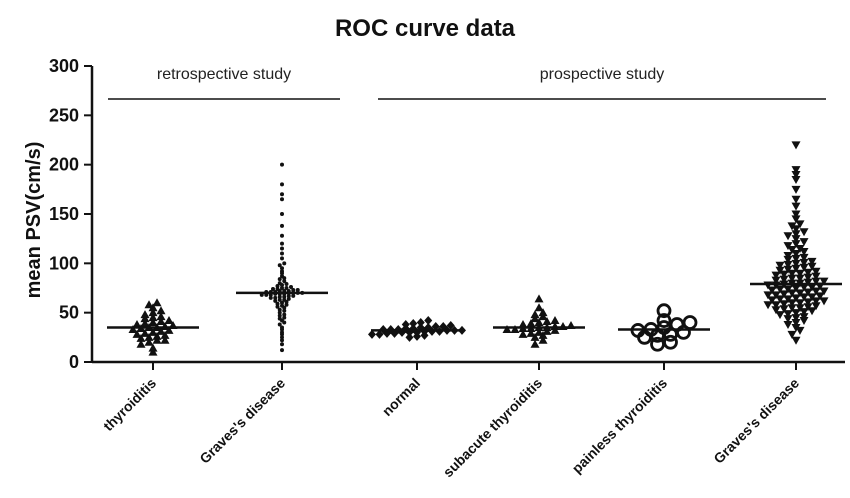 The height and width of the screenshot is (498, 850). Describe the element at coordinates (64, 115) in the screenshot. I see `y-tick-label: 250` at that location.